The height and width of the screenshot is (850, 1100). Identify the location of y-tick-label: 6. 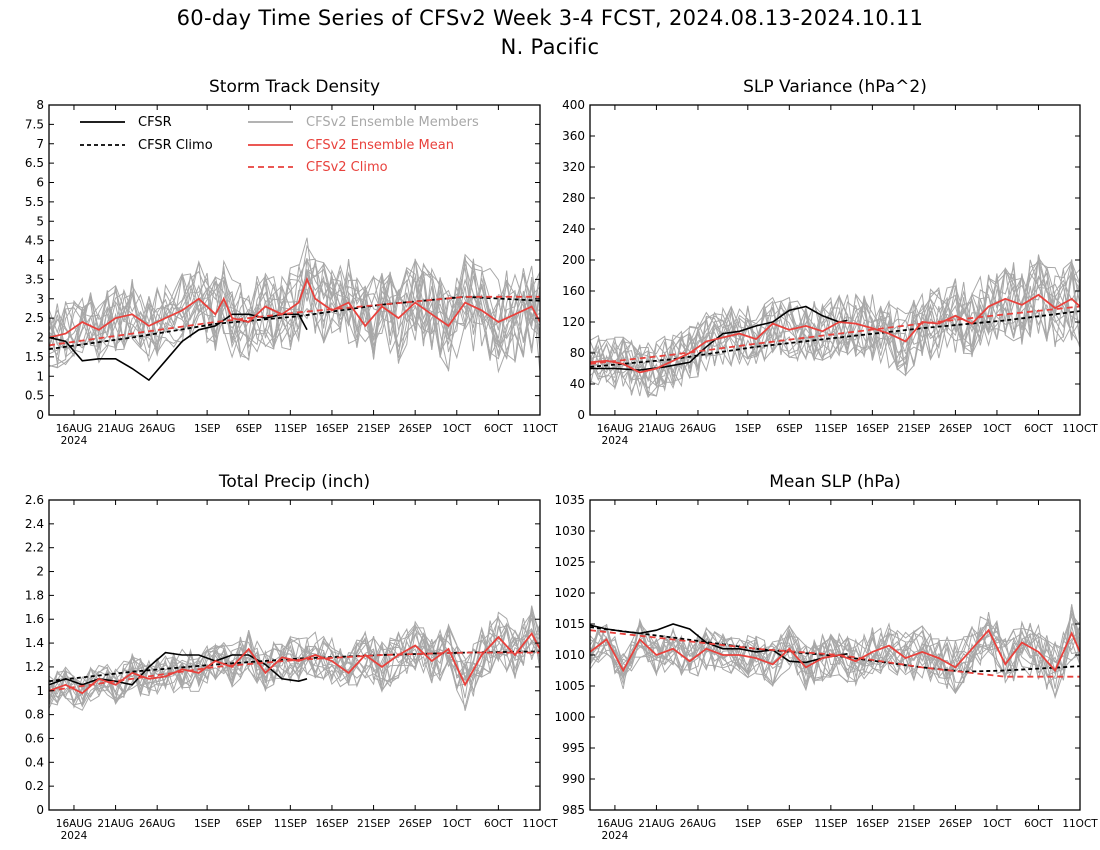
(40, 183).